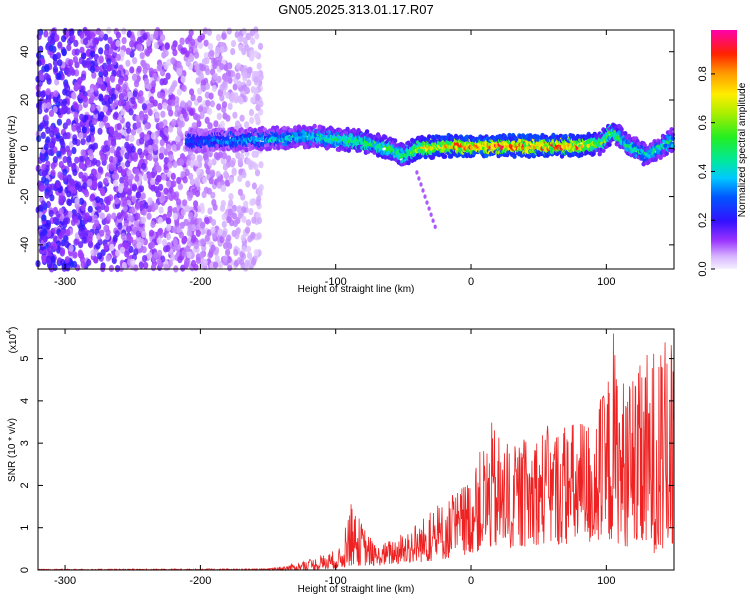 This screenshot has height=600, width=750. What do you see at coordinates (25, 528) in the screenshot?
I see `snr-y-tick-label: 1` at bounding box center [25, 528].